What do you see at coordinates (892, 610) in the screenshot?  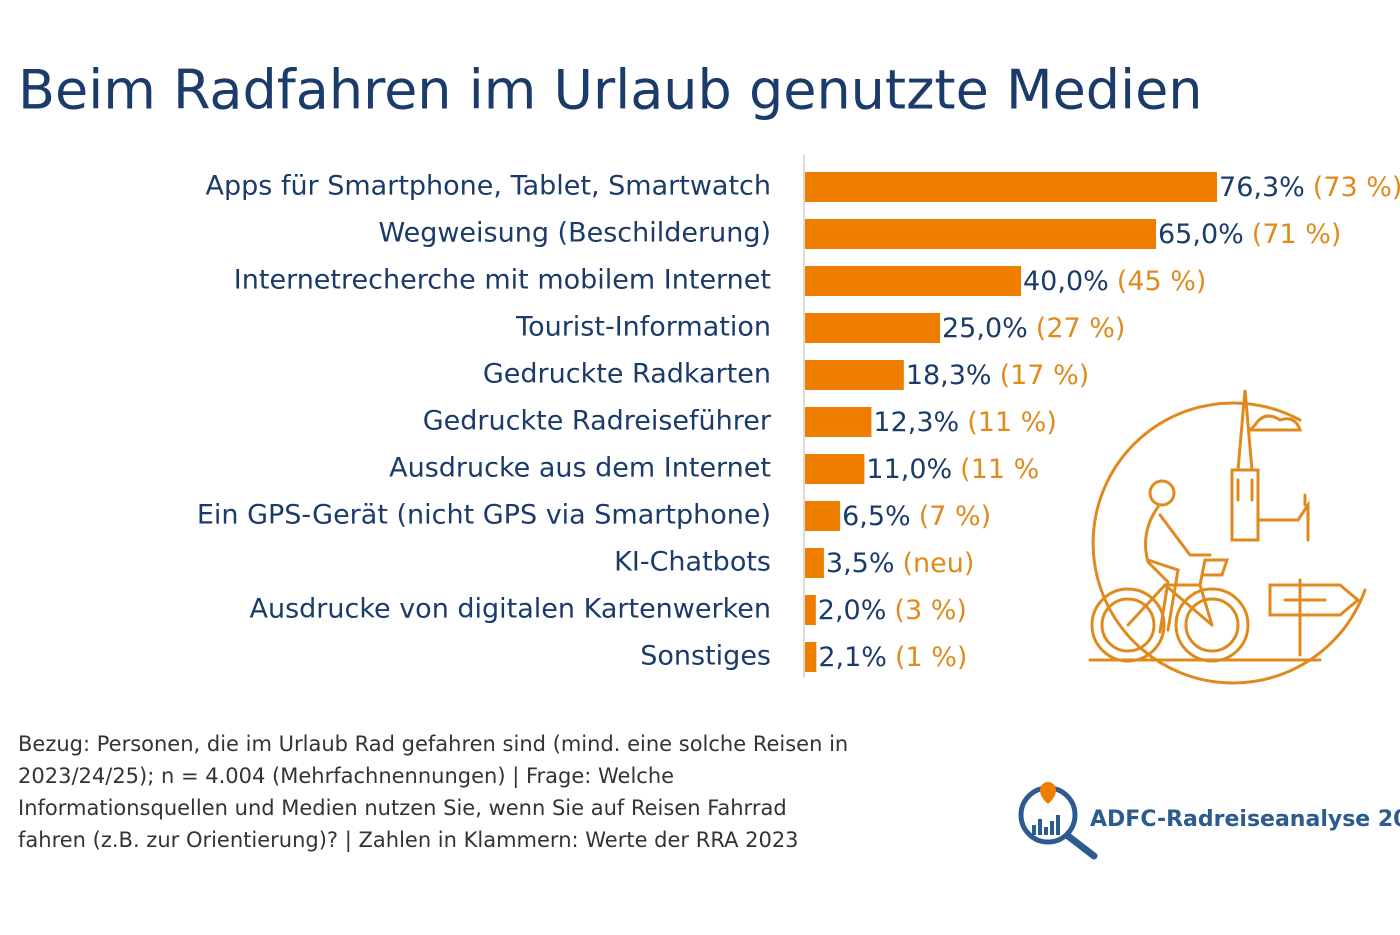 I see `value-label: 2,0% (3 %)` at bounding box center [892, 610].